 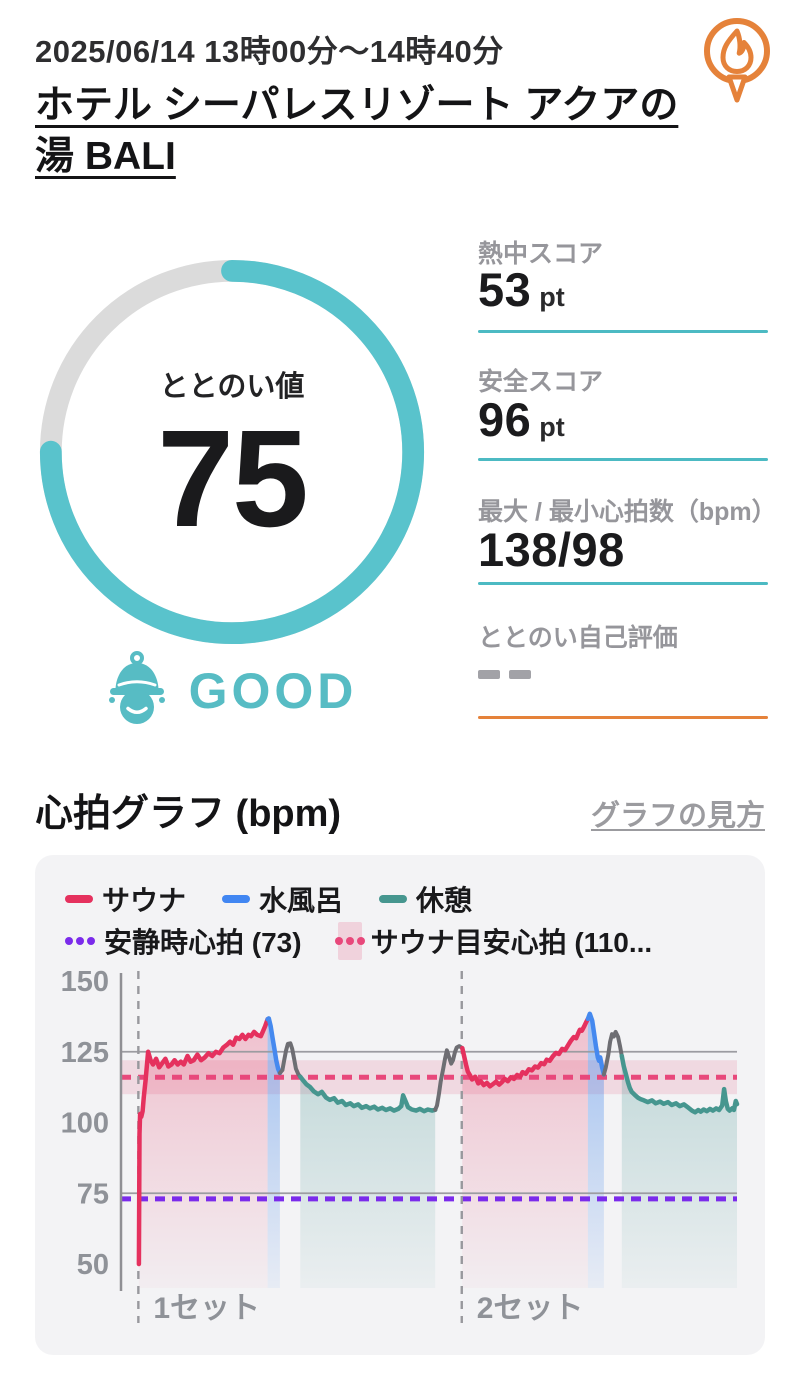 I want to click on metric-label: ととのい自己評価, so click(x=578, y=638).